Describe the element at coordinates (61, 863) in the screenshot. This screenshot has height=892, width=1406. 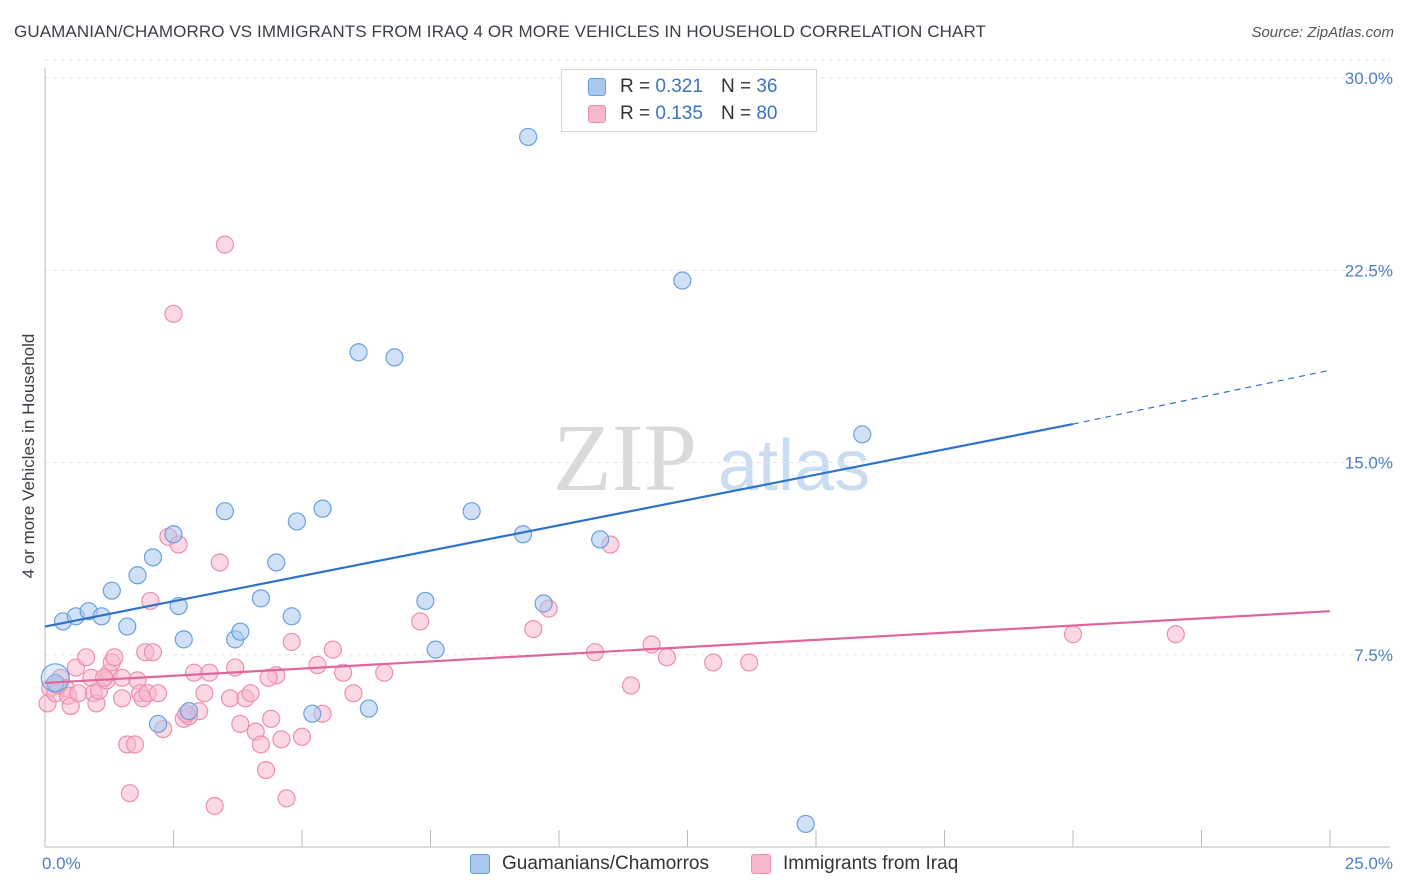
I see `x-tick-label: 0.0%` at that location.